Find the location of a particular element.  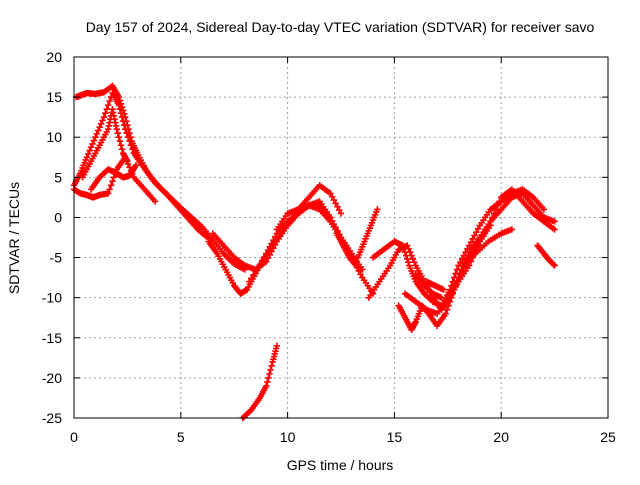

x-tick-label: 20 is located at coordinates (501, 437).